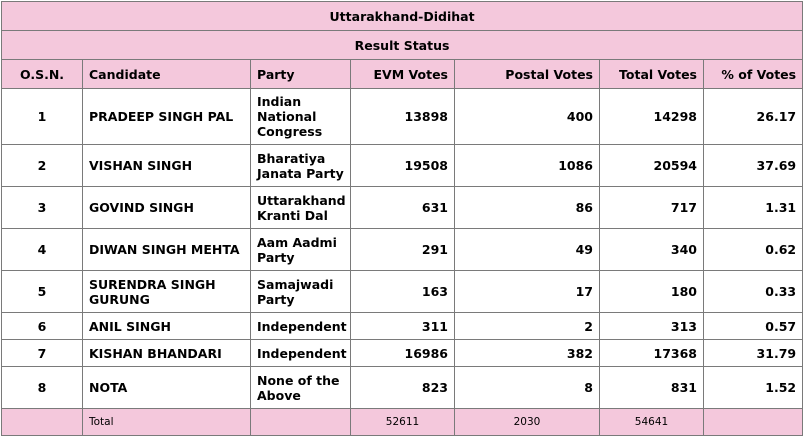  I want to click on postal-votes-cell: 86, so click(527, 207).